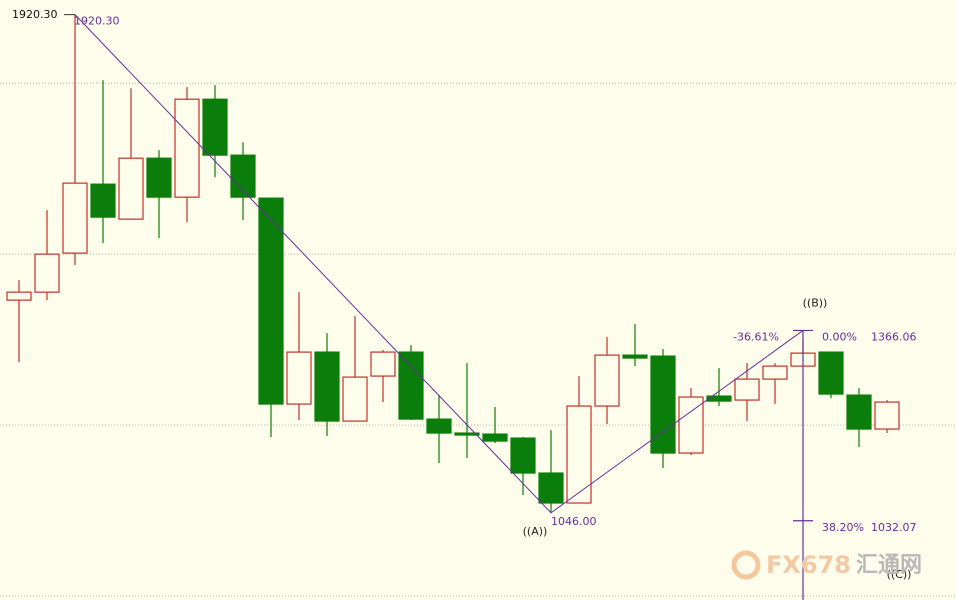  What do you see at coordinates (535, 531) in the screenshot?
I see `wave-label: ((A))` at bounding box center [535, 531].